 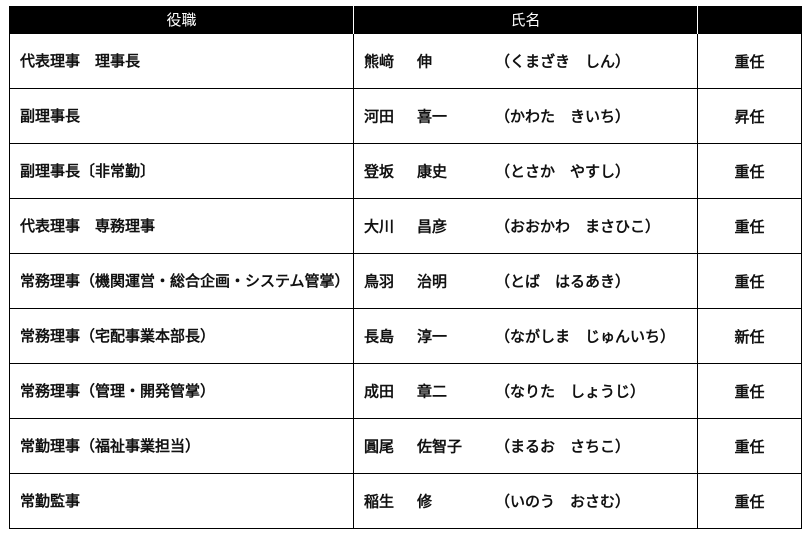 I want to click on given-name: 淳一, so click(x=432, y=336).